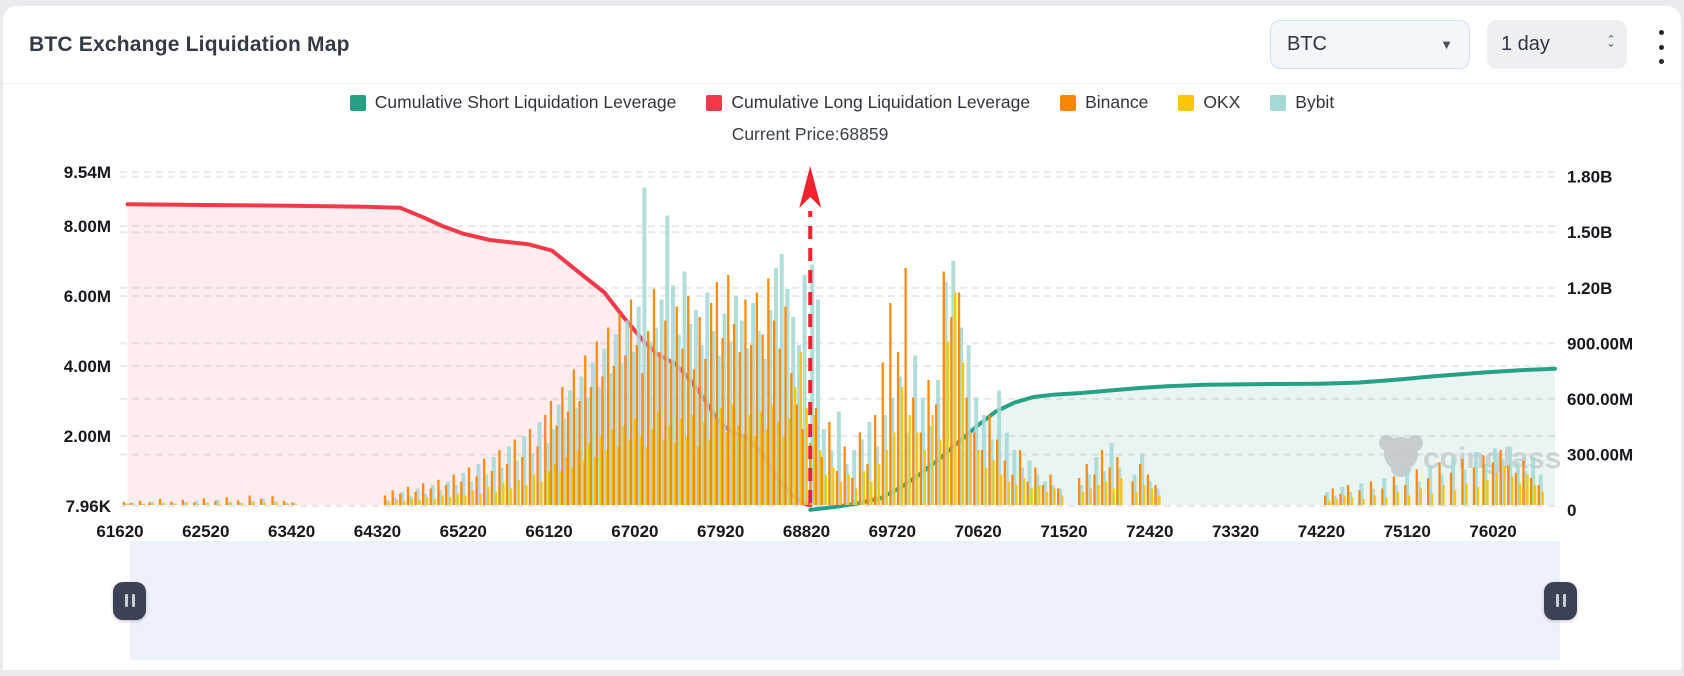 The height and width of the screenshot is (676, 1684). Describe the element at coordinates (720, 531) in the screenshot. I see `svg-text: 67920` at that location.